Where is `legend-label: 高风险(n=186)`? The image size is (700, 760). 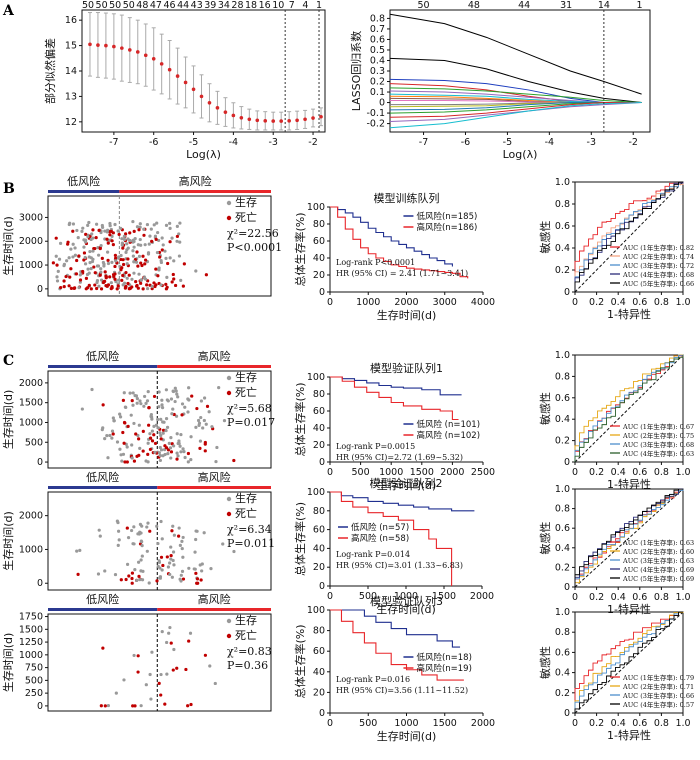
legend-label: 高风险(n=186) is located at coordinates (446, 227).